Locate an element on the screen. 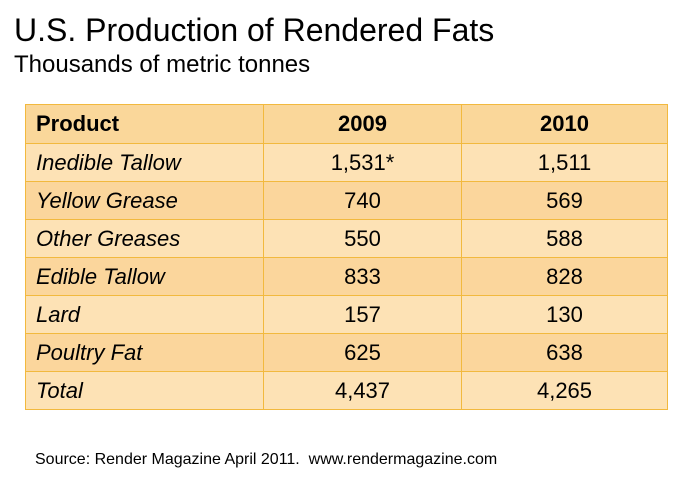 The image size is (684, 484). table-row: Other Greases 550 588 is located at coordinates (346, 238).